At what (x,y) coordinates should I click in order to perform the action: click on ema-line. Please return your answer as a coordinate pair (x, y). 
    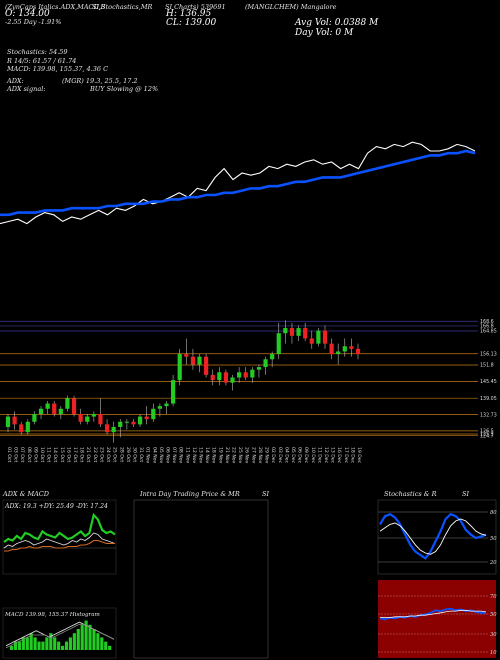
    Looking at the image, I should click on (238, 183).